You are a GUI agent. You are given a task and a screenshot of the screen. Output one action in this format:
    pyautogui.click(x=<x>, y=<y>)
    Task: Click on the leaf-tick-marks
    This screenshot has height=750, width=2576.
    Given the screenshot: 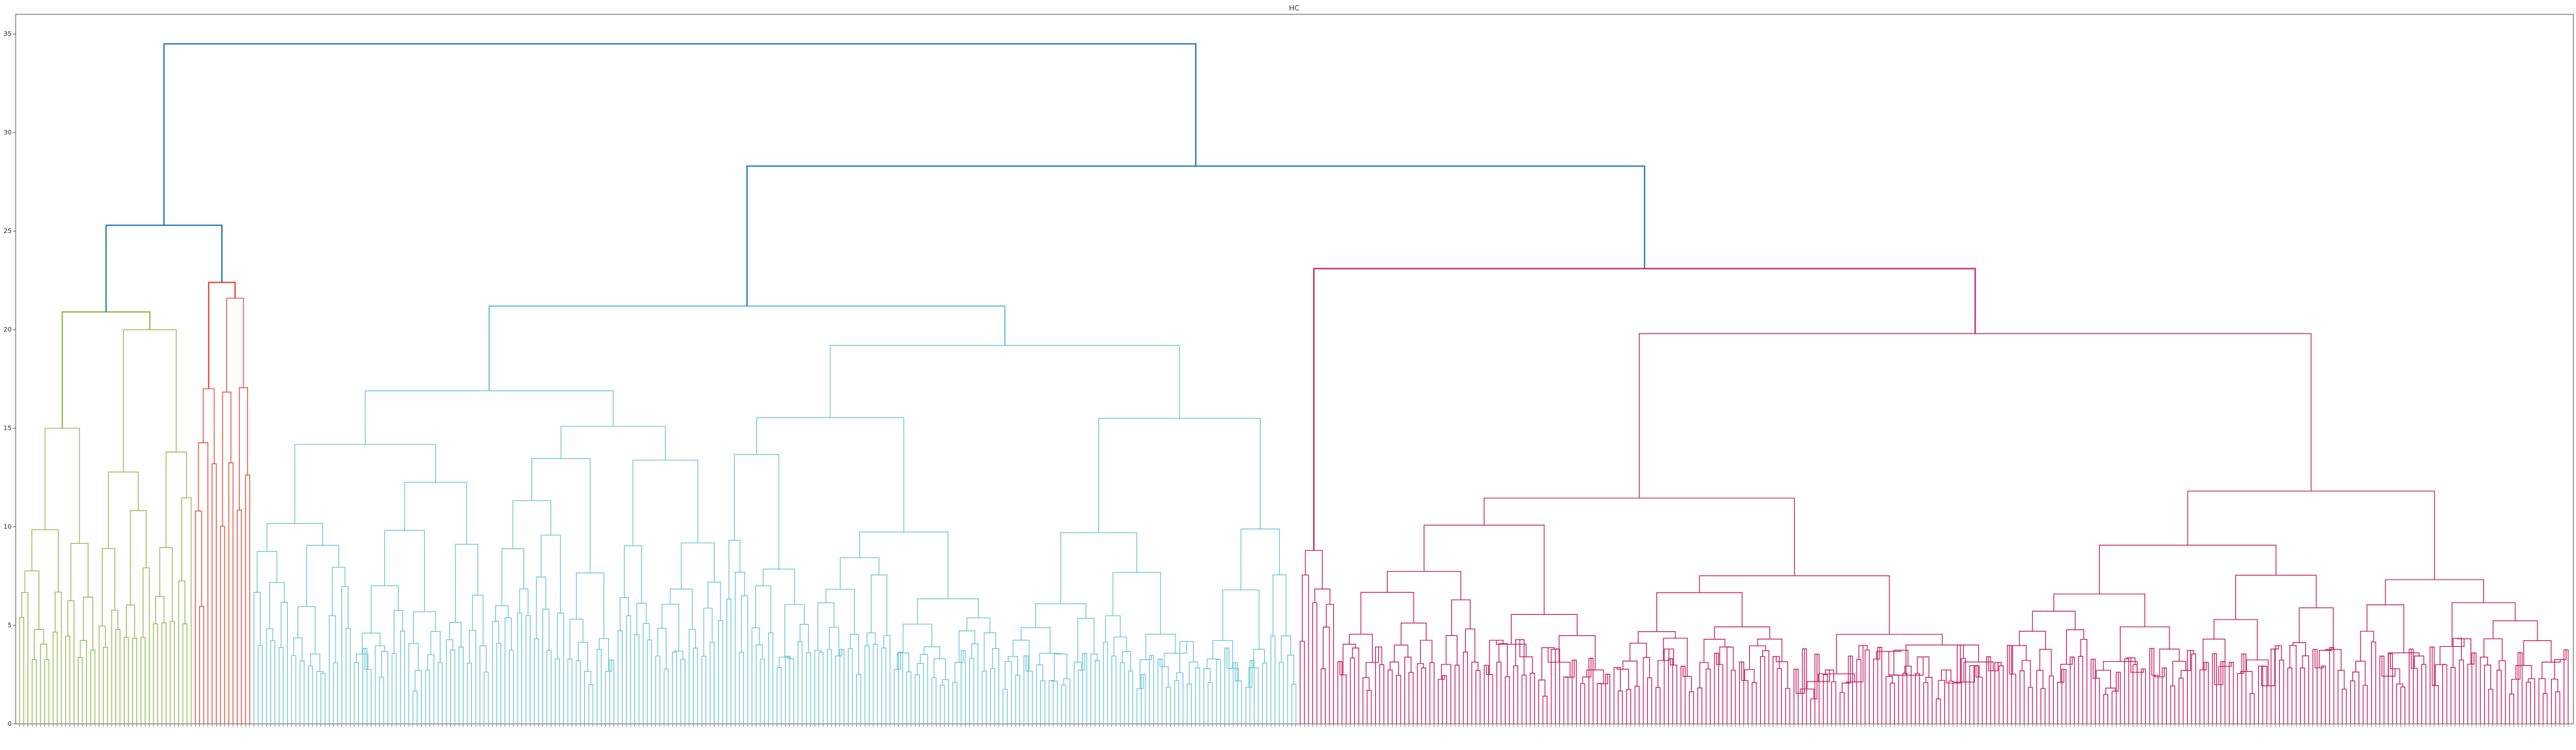 What is the action you would take?
    pyautogui.click(x=1294, y=726)
    